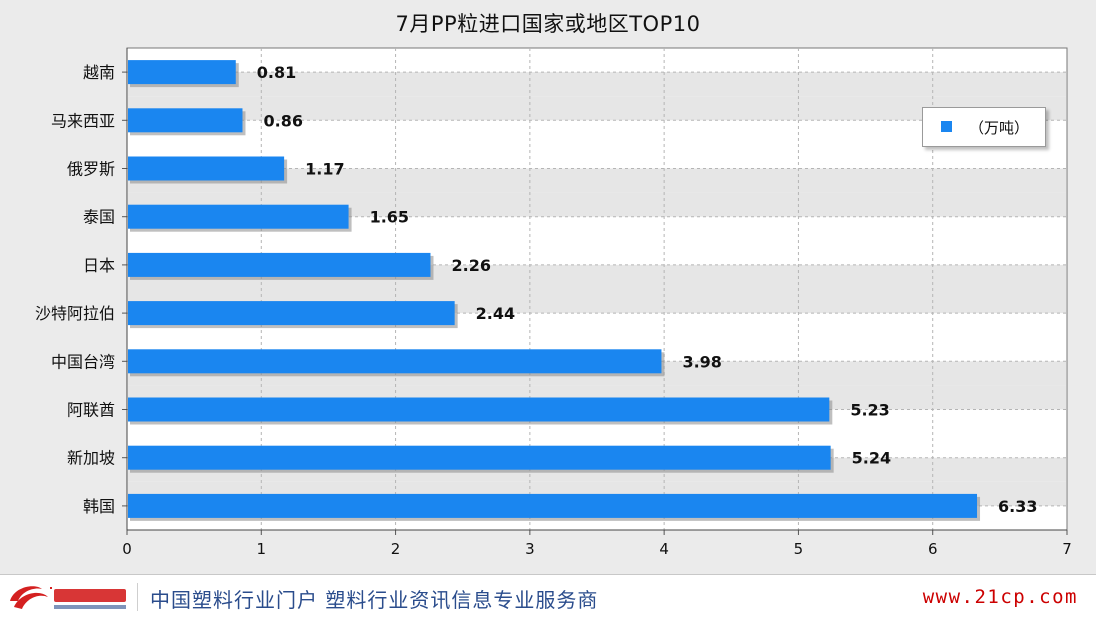 This screenshot has height=618, width=1096. Describe the element at coordinates (548, 24) in the screenshot. I see `chart-title: 7月PP粒进口国家或地区TOP10` at that location.